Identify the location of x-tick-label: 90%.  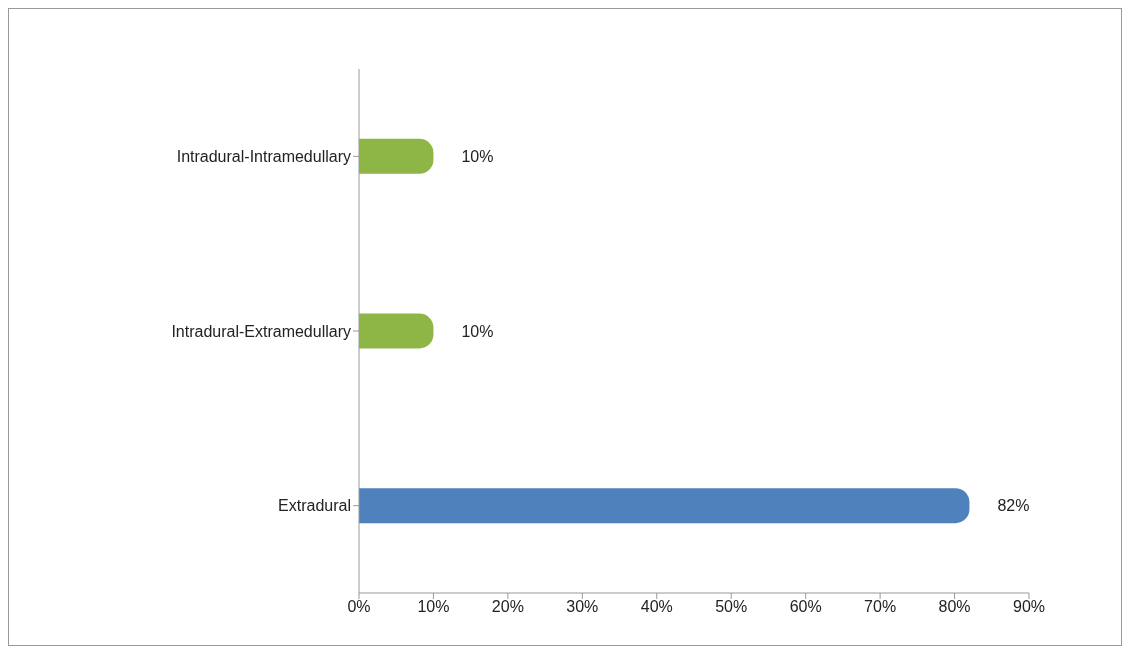
(1029, 607).